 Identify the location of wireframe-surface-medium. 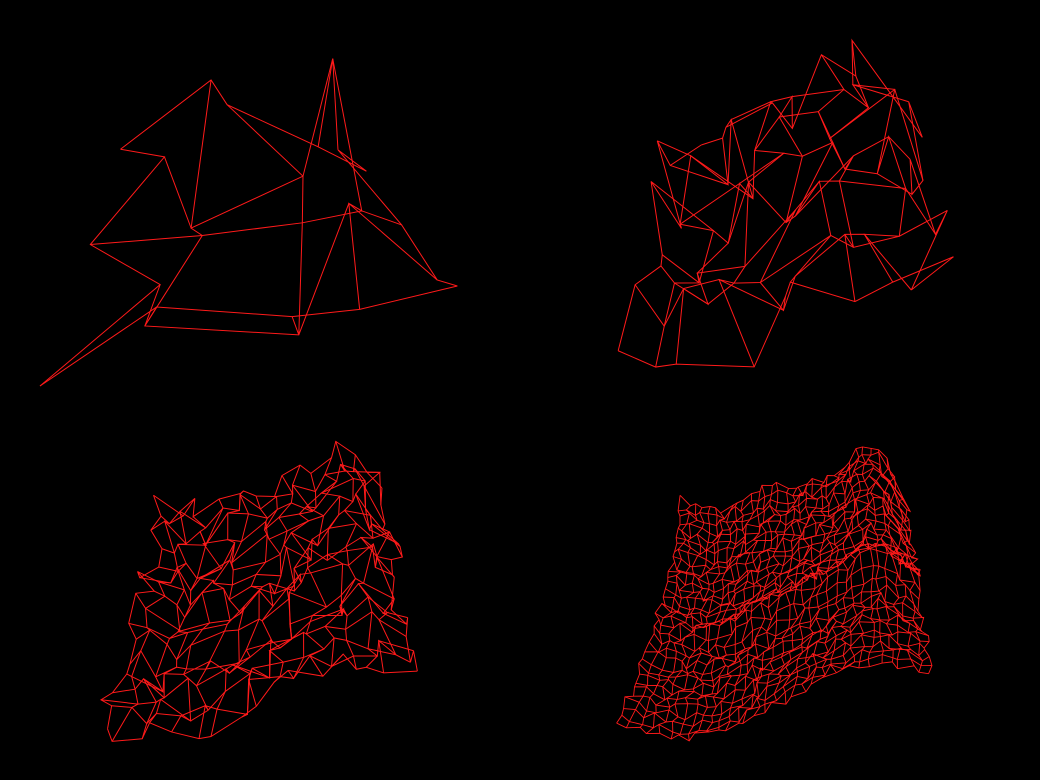
(785, 203).